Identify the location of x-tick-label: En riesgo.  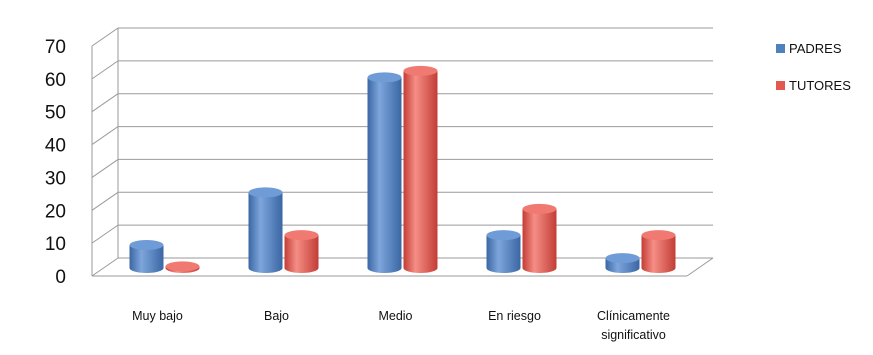
(514, 316).